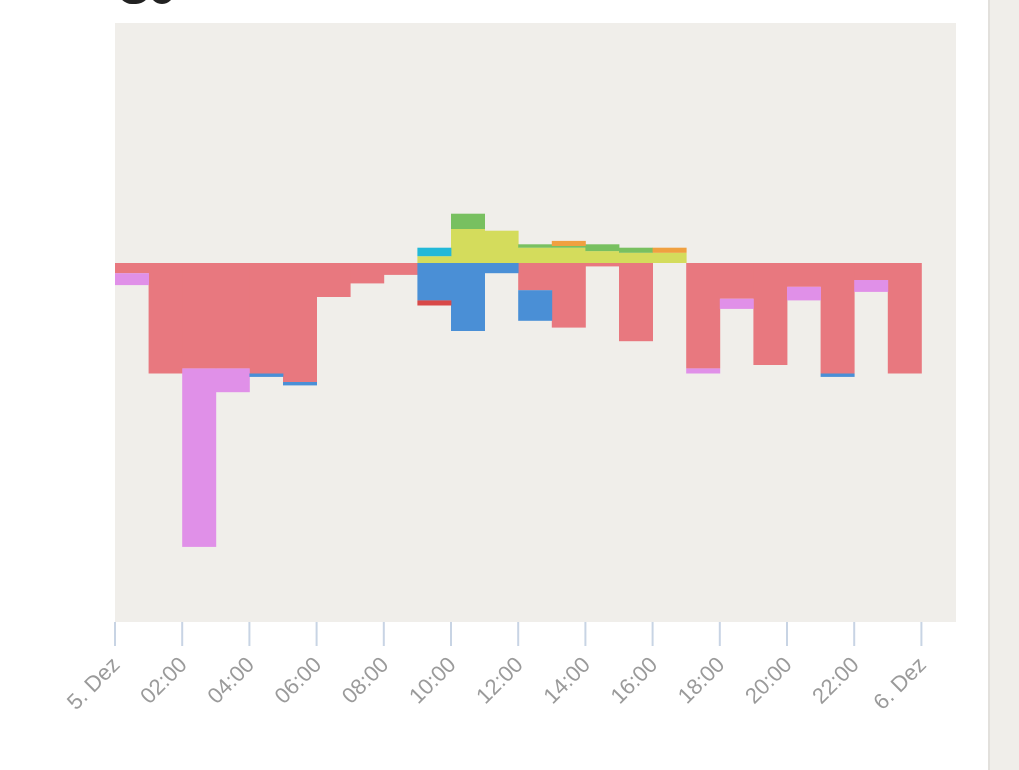 This screenshot has height=770, width=1019. Describe the element at coordinates (365, 680) in the screenshot. I see `x-tick-label-4: 08:00` at that location.